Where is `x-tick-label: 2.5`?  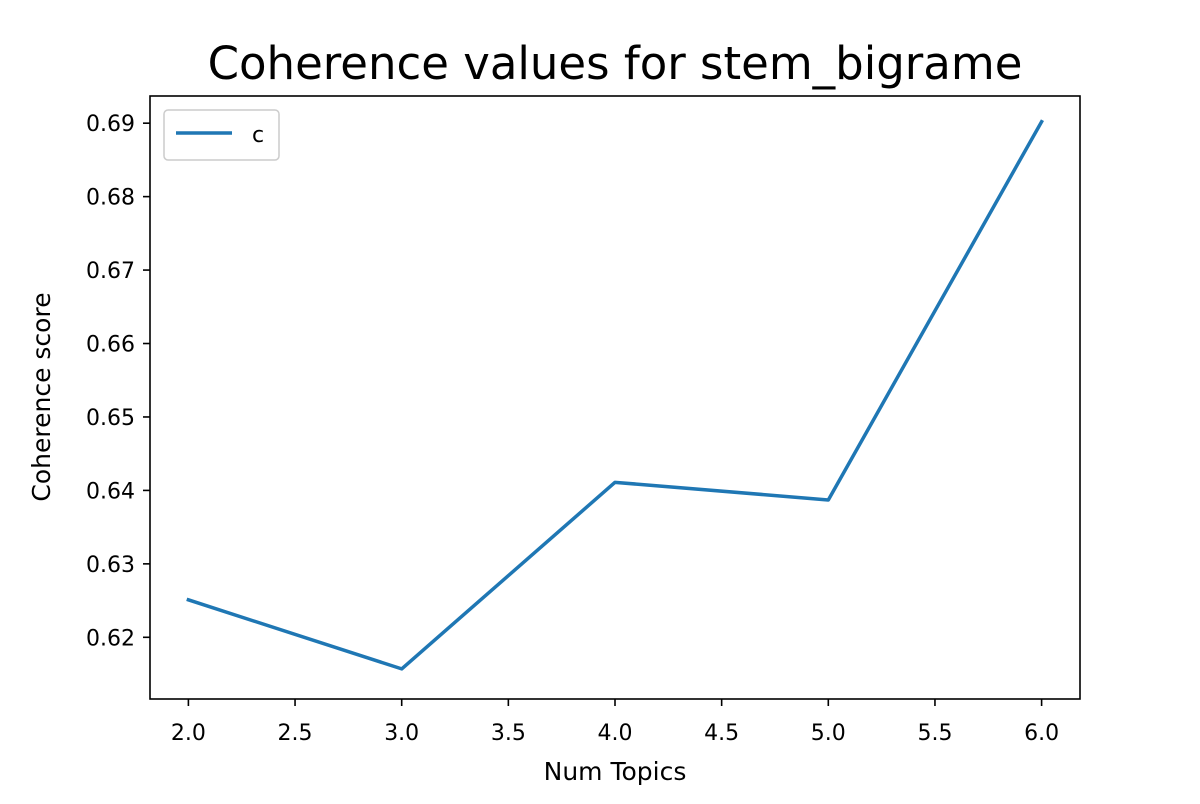
x-tick-label: 2.5 is located at coordinates (295, 733).